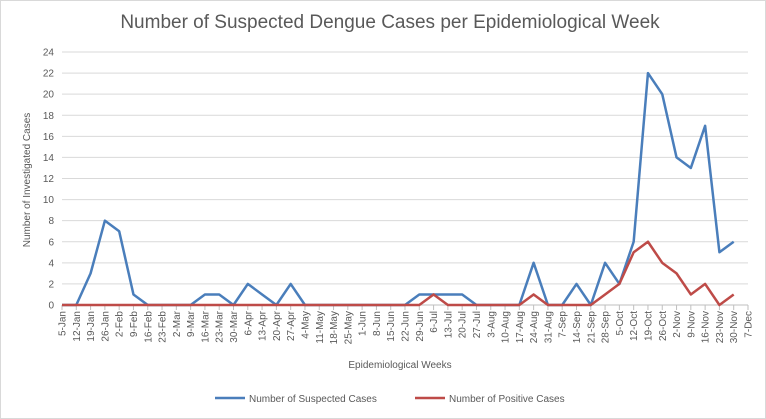 The height and width of the screenshot is (419, 766). What do you see at coordinates (291, 325) in the screenshot?
I see `x-tick-label: 27-Apr` at bounding box center [291, 325].